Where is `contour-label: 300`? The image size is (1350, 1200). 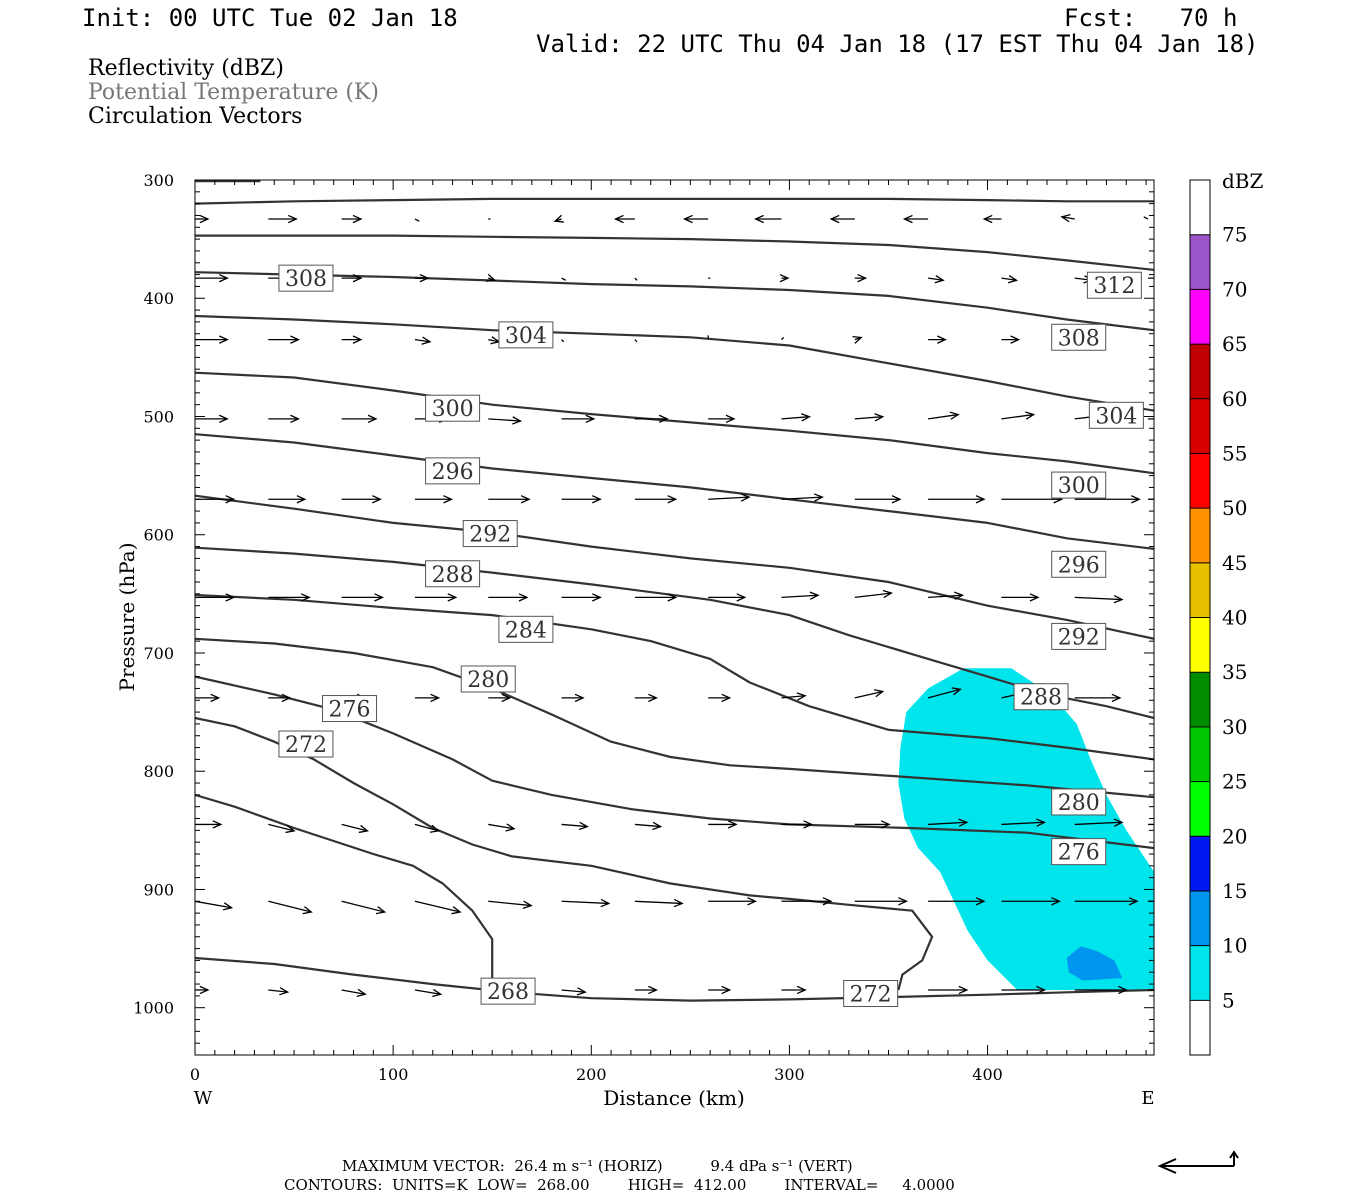
contour-label: 300 is located at coordinates (453, 408).